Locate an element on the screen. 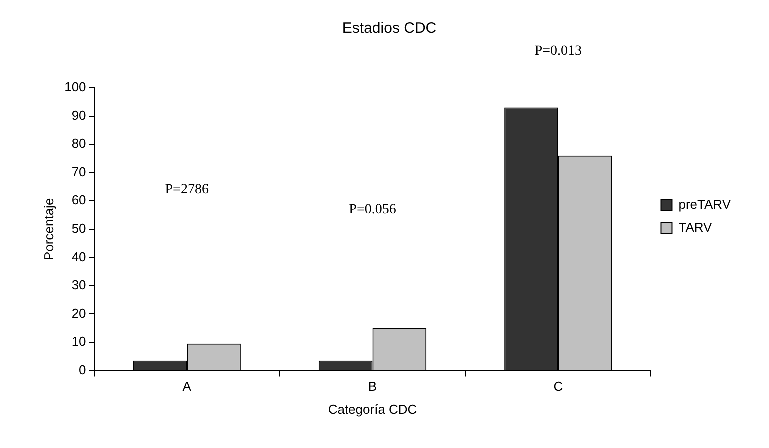 The image size is (769, 448). y-tick-label: 30 is located at coordinates (79, 285).